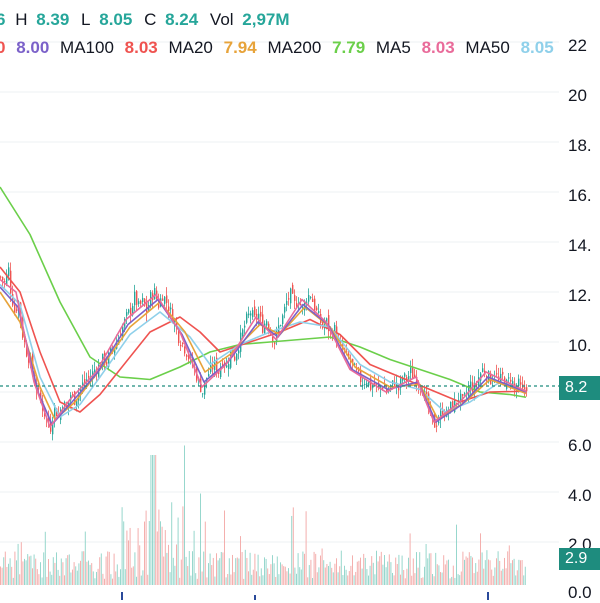 The height and width of the screenshot is (603, 600). Describe the element at coordinates (580, 345) in the screenshot. I see `price-axis-tick: 10.` at that location.